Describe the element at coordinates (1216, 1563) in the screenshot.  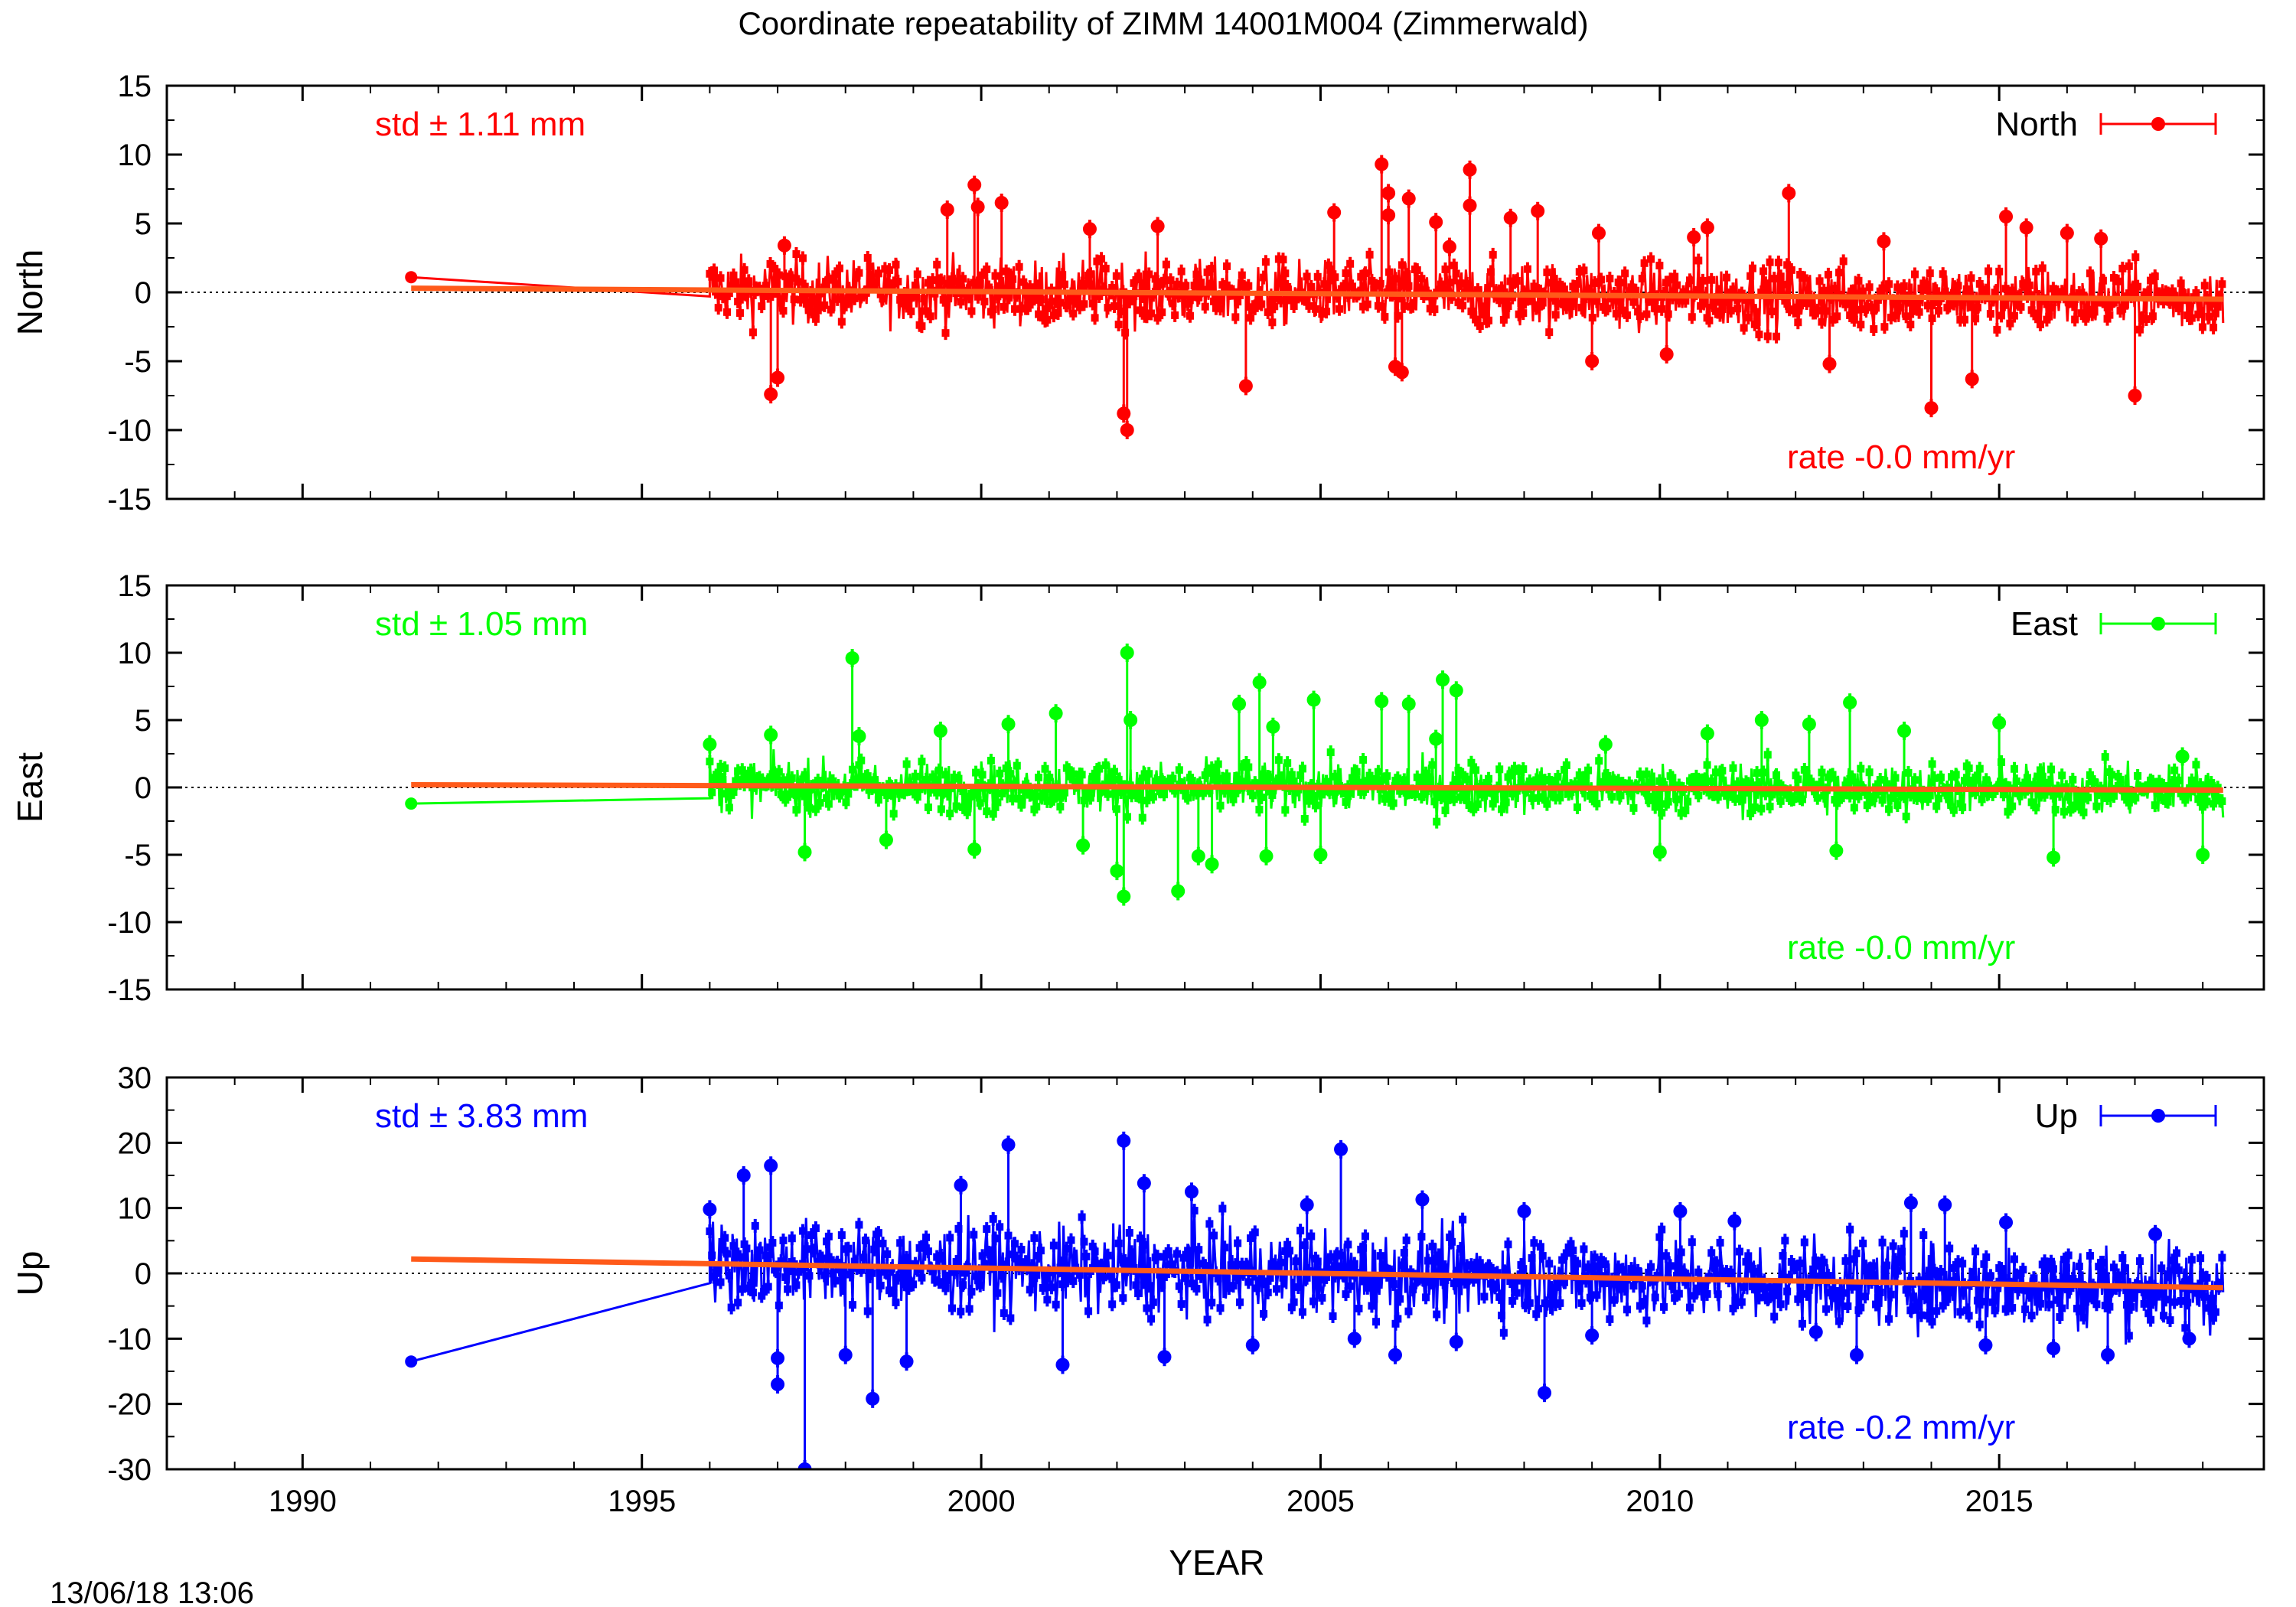
I see `x-axis-label: YEAR` at that location.